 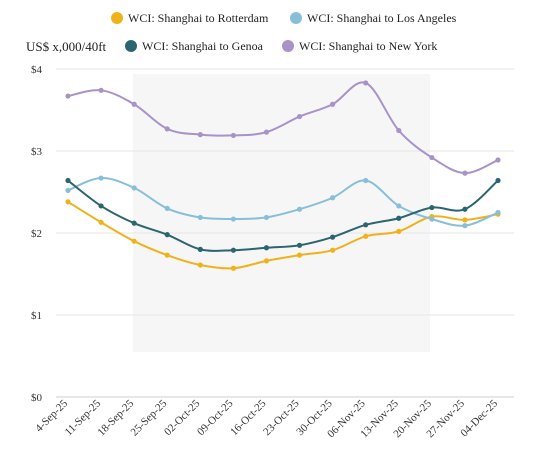 I want to click on legend-label: WCI: Shanghai to Los Angeles, so click(x=382, y=18).